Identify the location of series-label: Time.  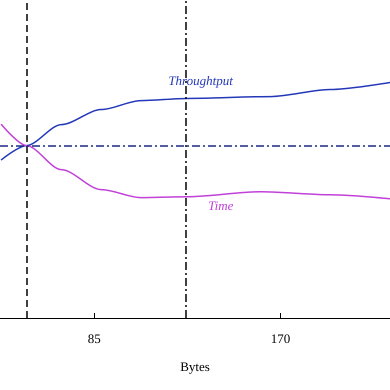
(221, 206).